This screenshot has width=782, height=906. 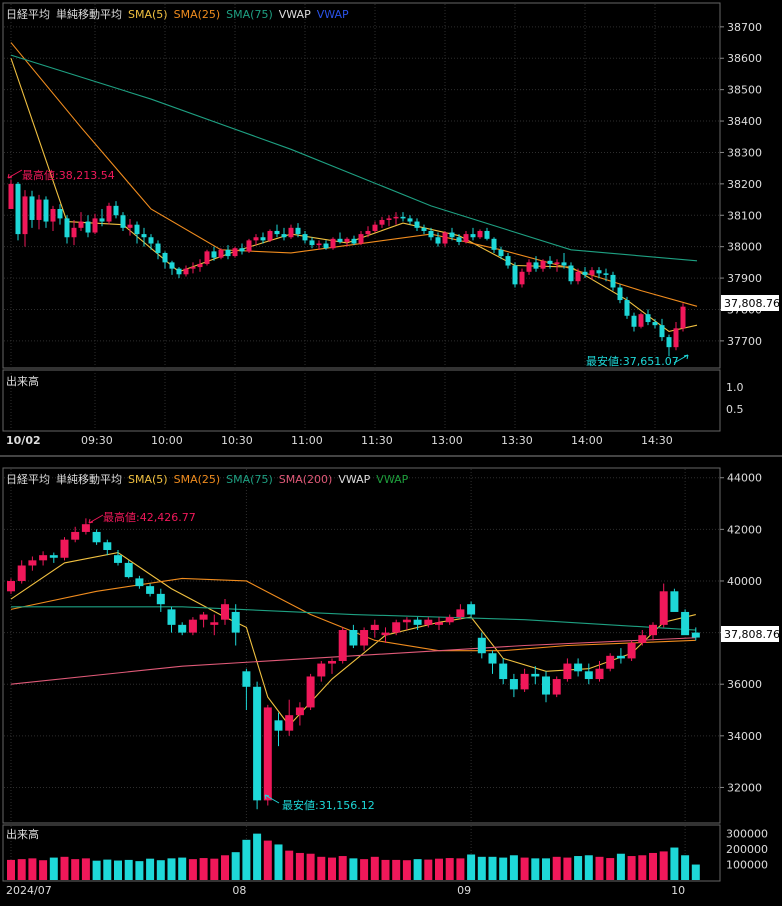 I want to click on legend-item: SMA(5), so click(x=148, y=14).